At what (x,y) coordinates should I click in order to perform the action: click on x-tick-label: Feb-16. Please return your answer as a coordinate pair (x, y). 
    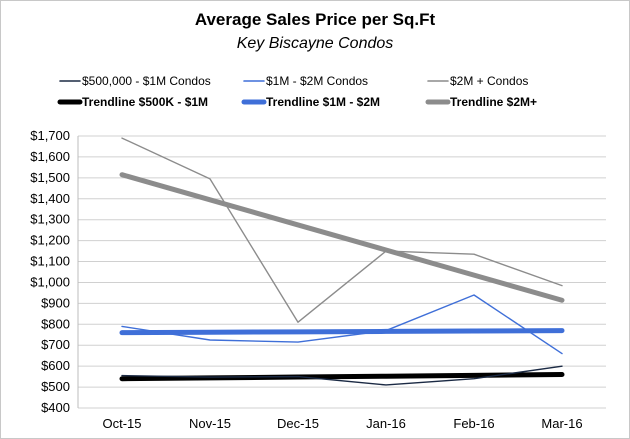
    Looking at the image, I should click on (473, 423).